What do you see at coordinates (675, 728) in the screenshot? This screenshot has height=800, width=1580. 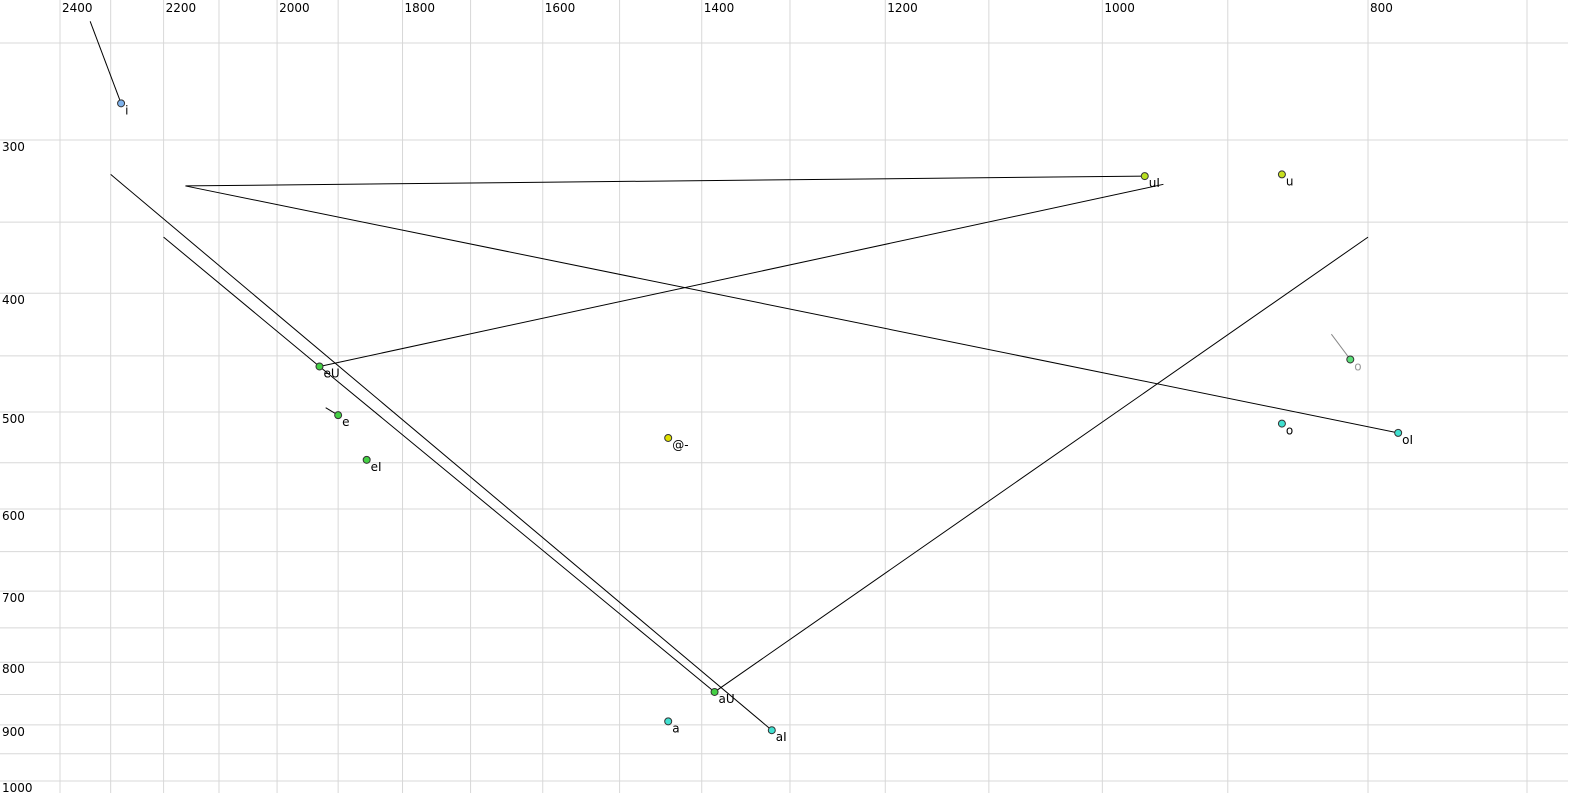 I see `vowel-label: a` at bounding box center [675, 728].